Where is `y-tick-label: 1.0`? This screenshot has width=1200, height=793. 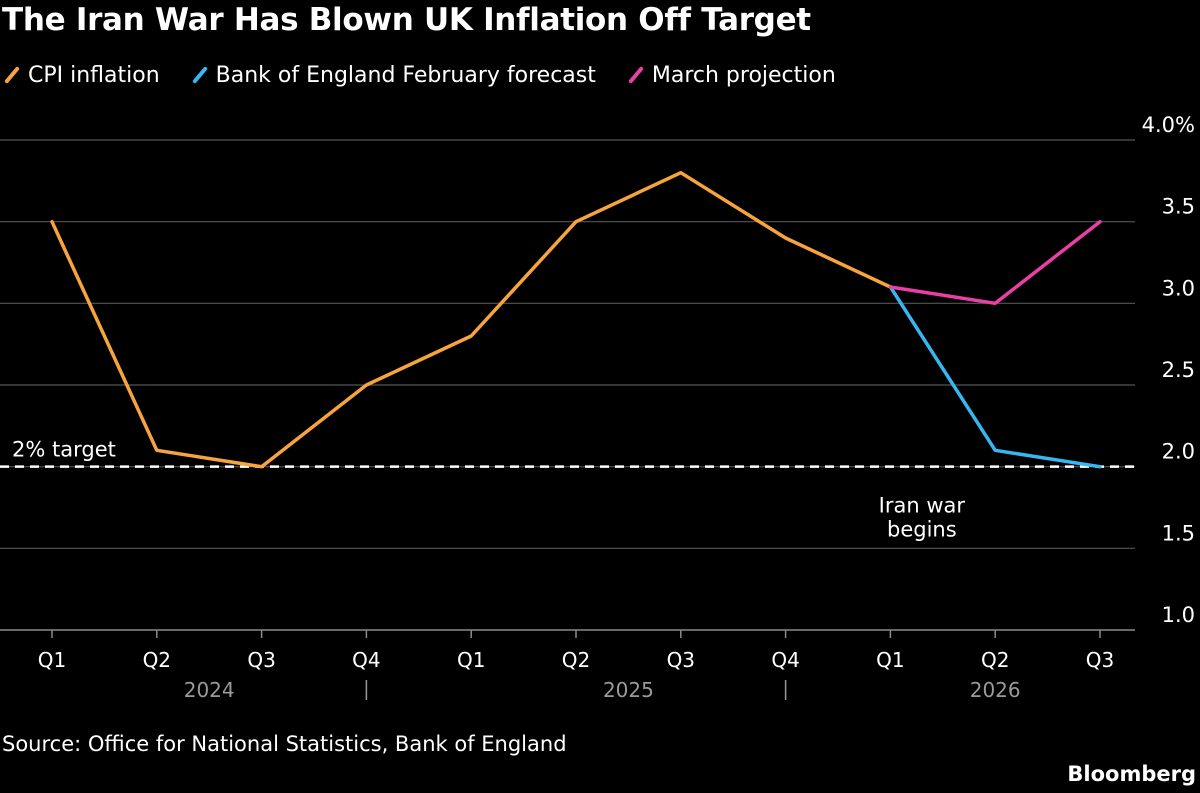 y-tick-label: 1.0 is located at coordinates (1178, 615).